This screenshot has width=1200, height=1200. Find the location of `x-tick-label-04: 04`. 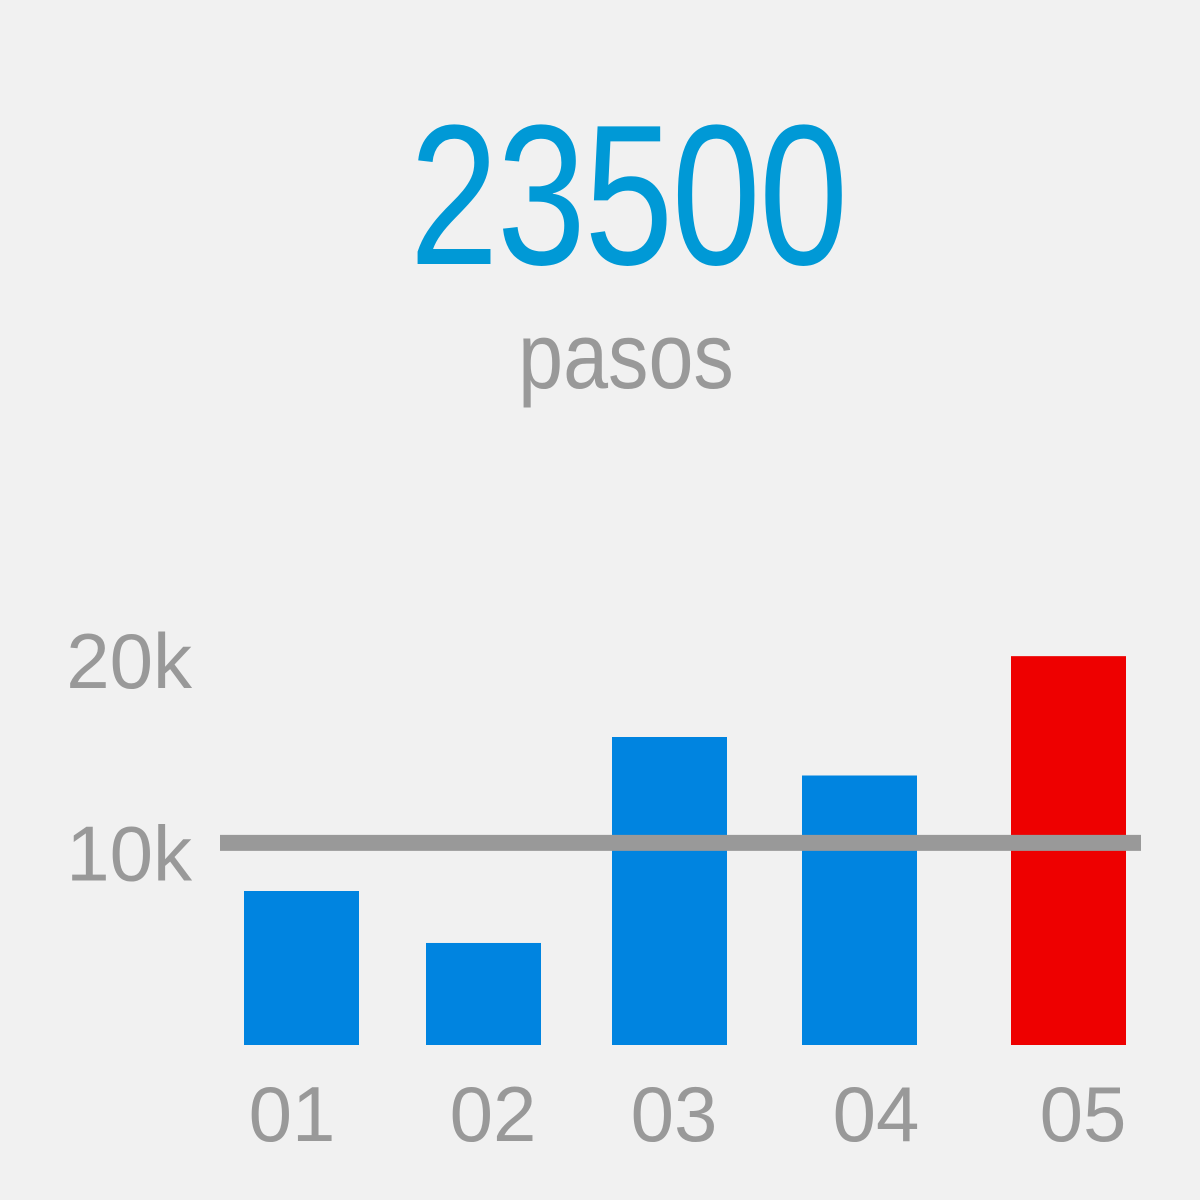

x-tick-label-04: 04 is located at coordinates (876, 1114).